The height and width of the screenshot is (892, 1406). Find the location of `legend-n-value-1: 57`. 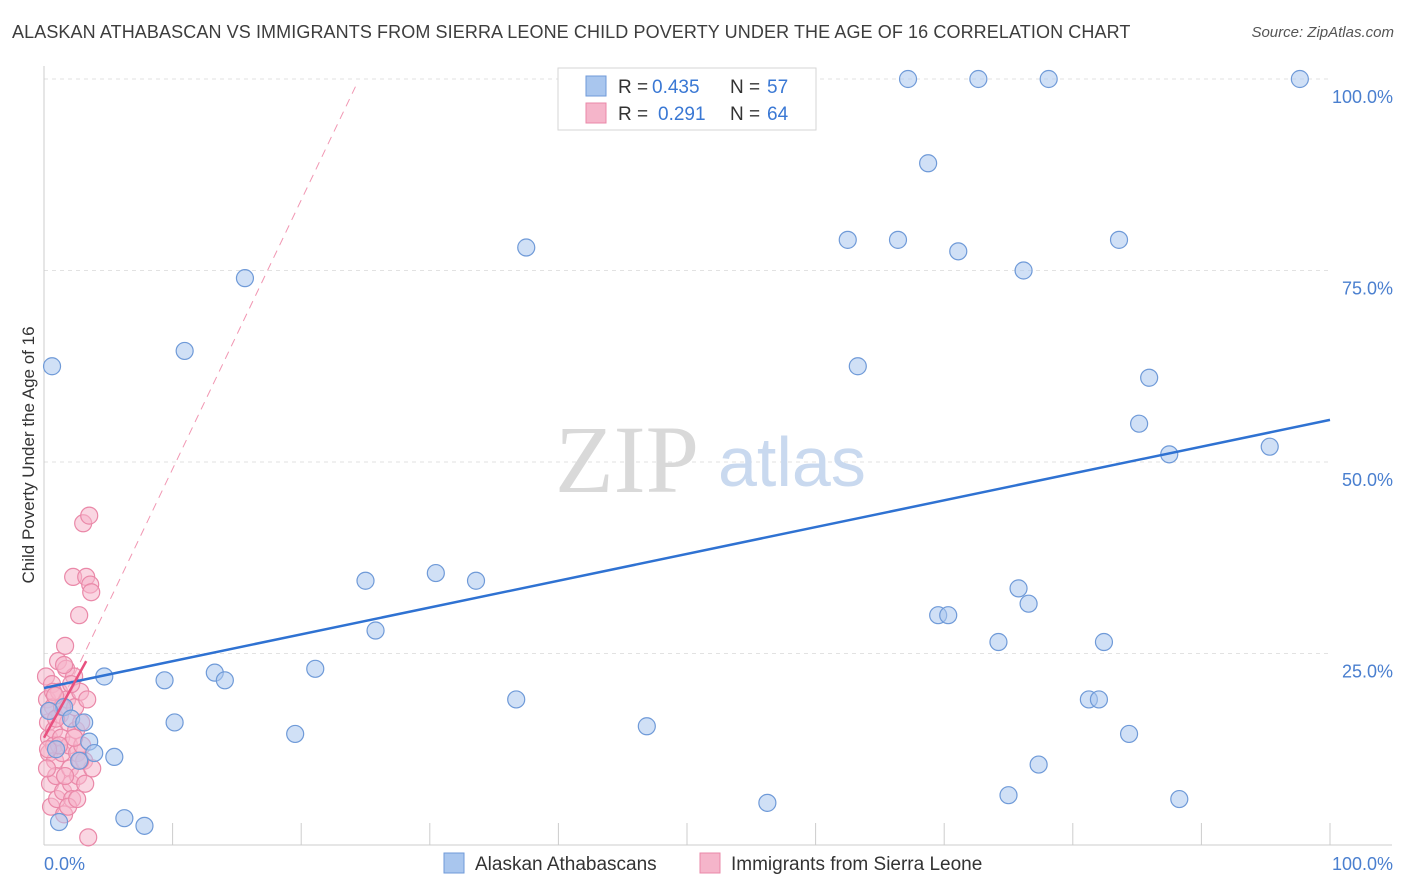

legend-n-value-1: 57 is located at coordinates (777, 87).